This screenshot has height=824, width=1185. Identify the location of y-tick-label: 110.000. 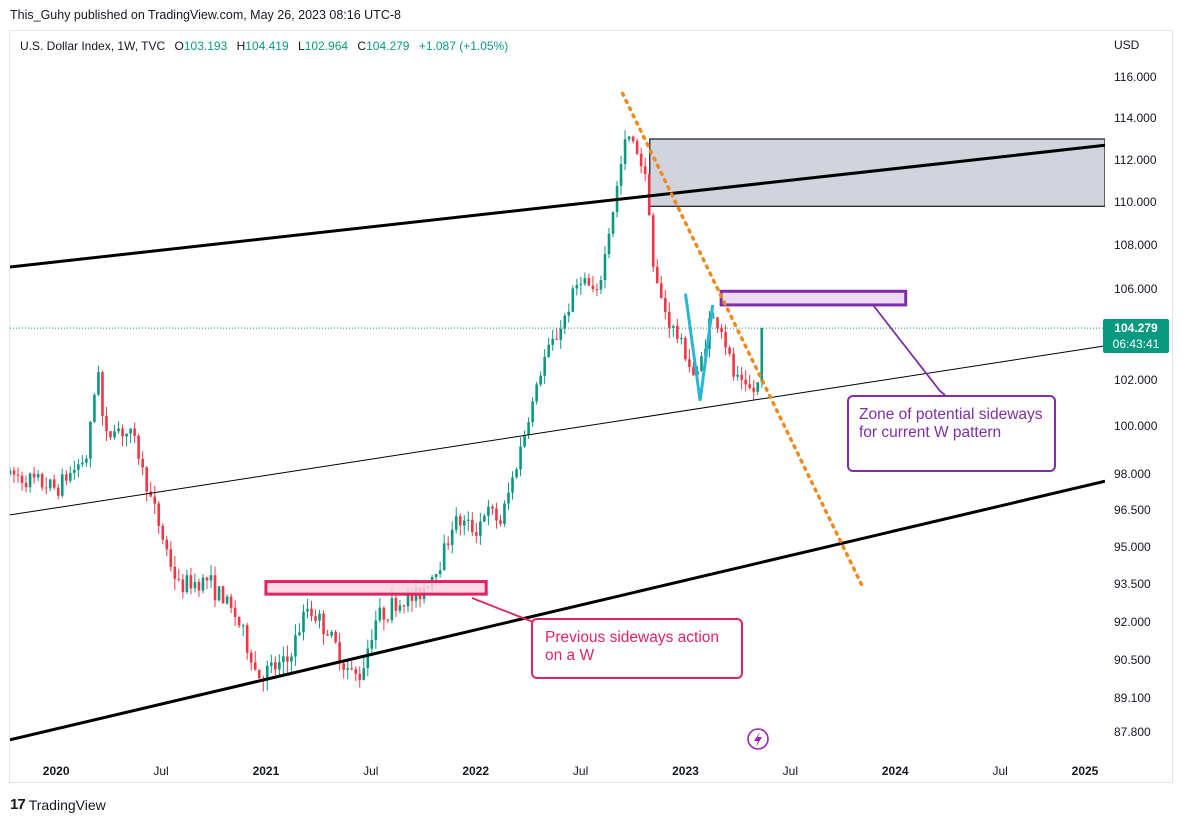
(1135, 202).